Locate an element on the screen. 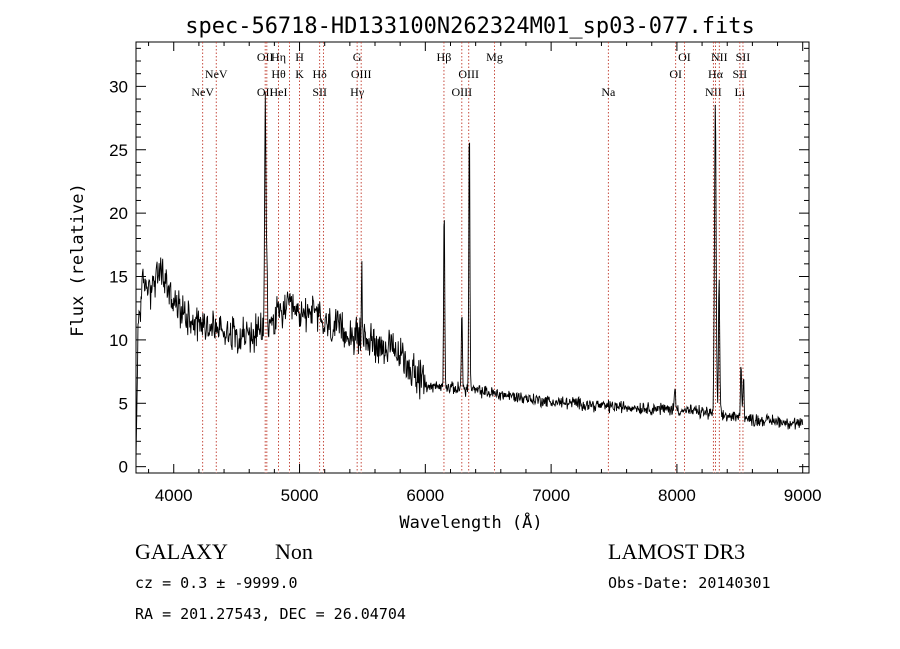 This screenshot has height=649, width=900. x-tick-label: 4000 is located at coordinates (174, 495).